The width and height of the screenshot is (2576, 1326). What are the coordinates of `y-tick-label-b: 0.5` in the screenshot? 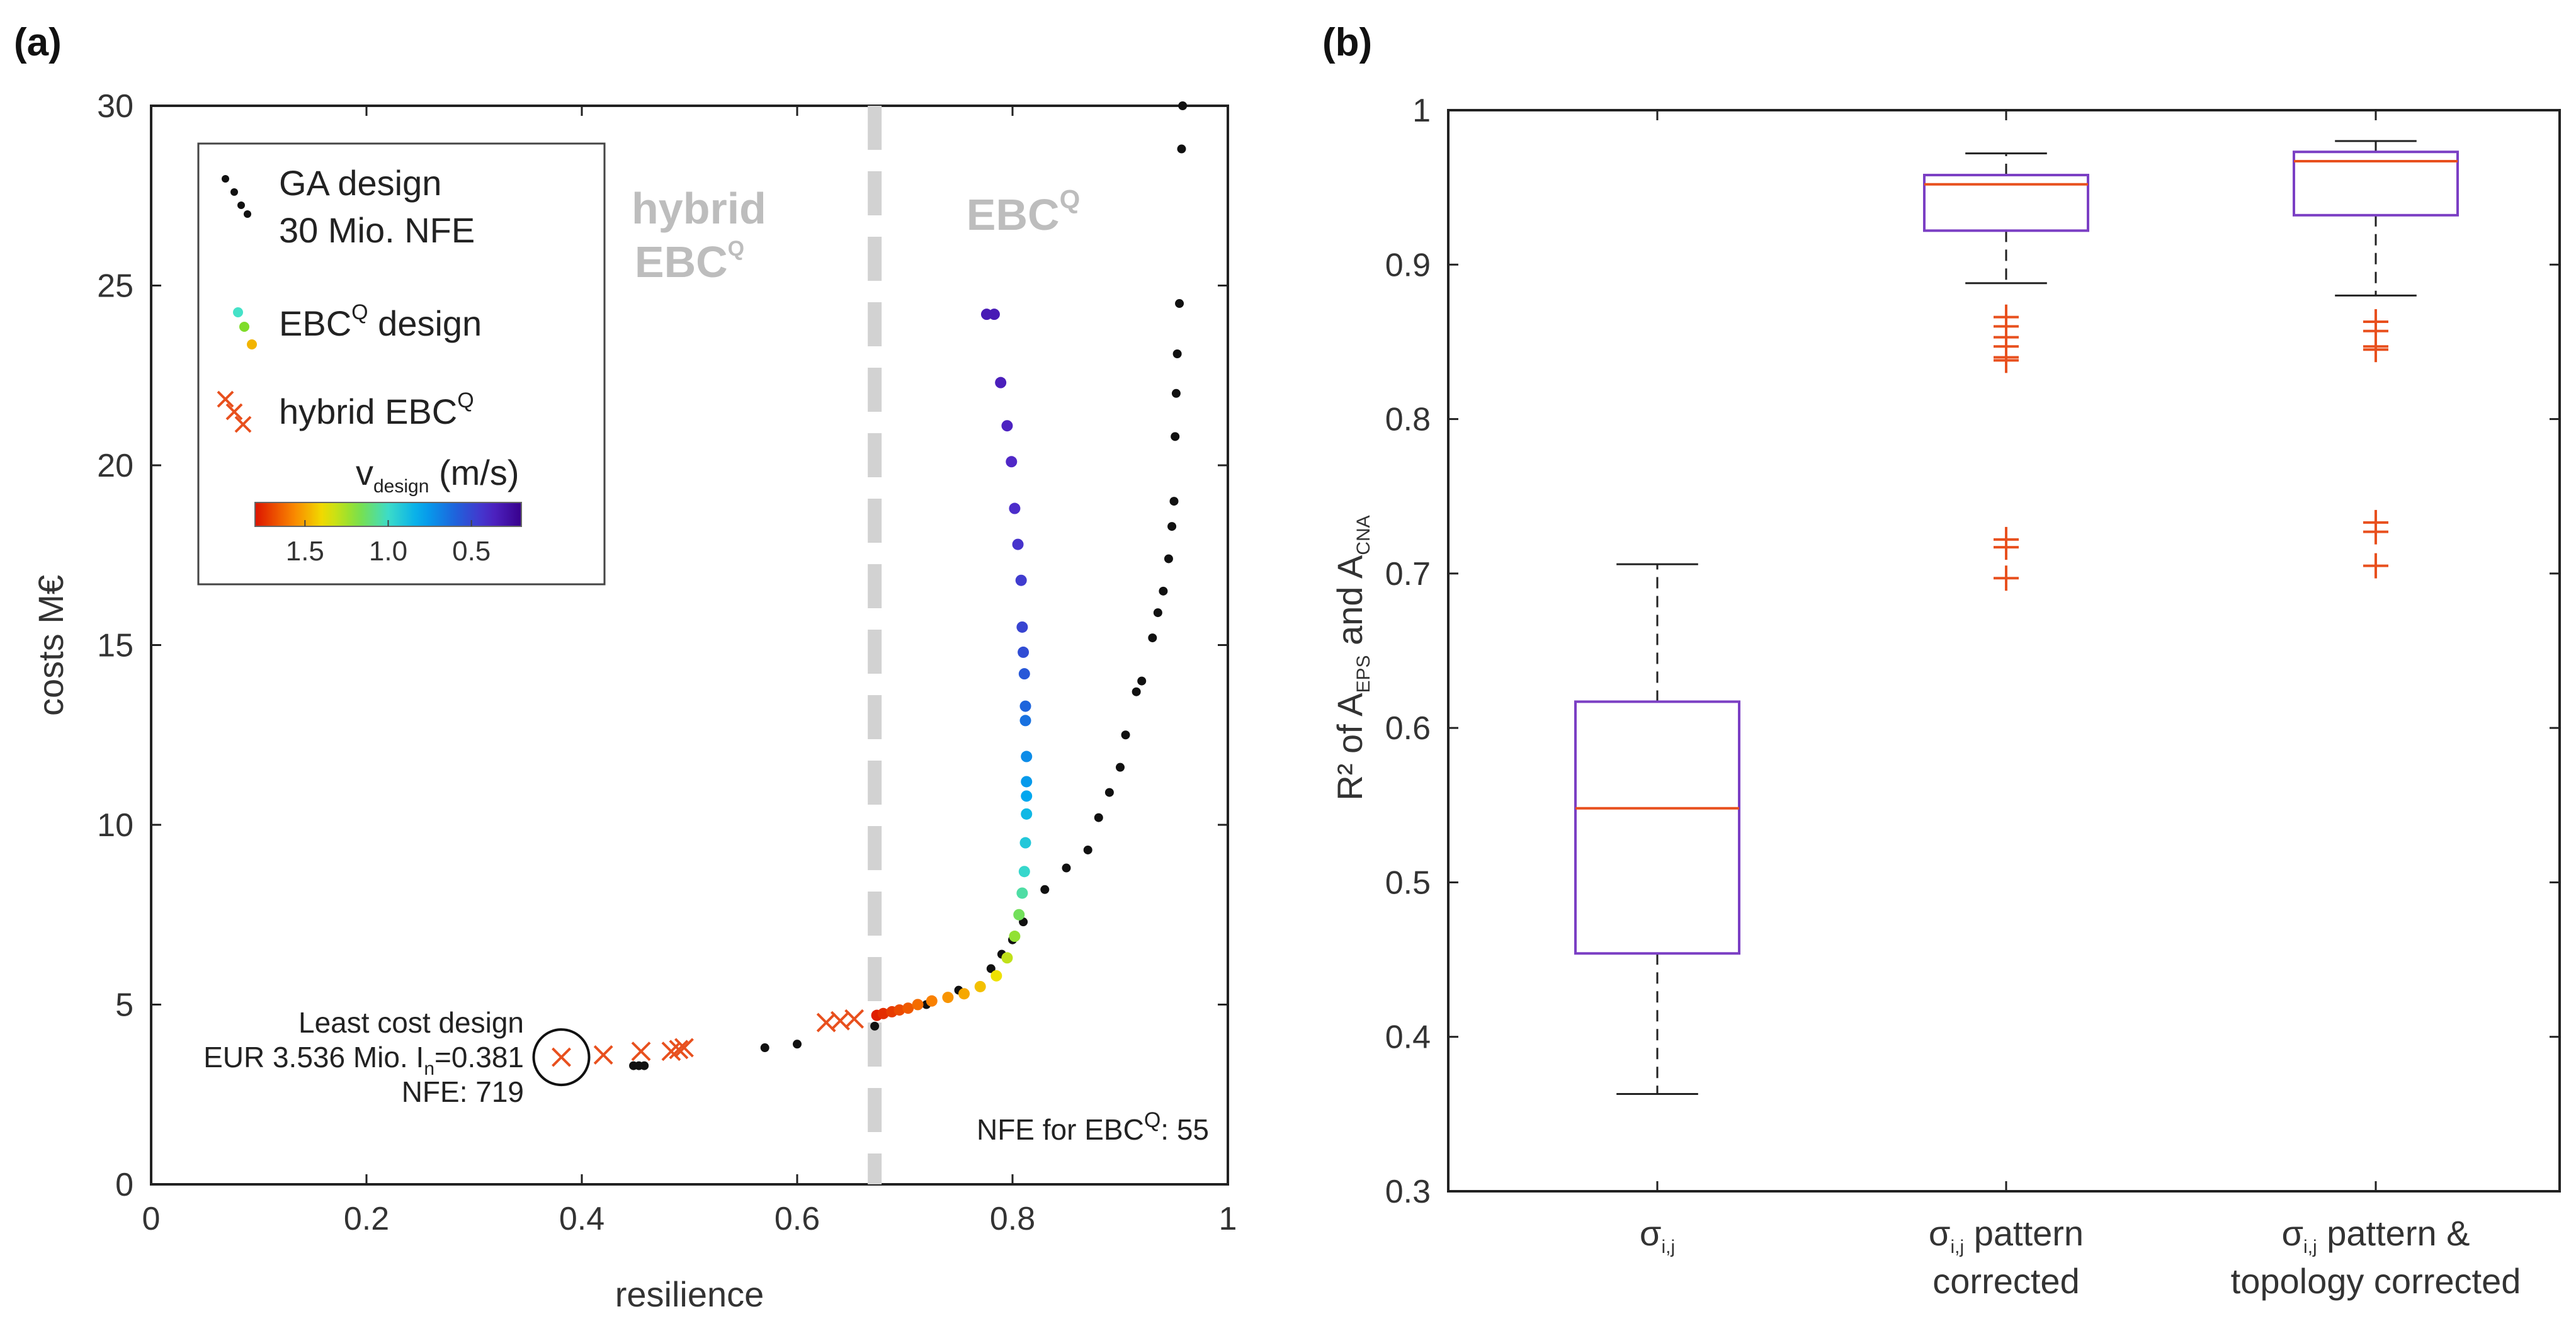 It's located at (1408, 882).